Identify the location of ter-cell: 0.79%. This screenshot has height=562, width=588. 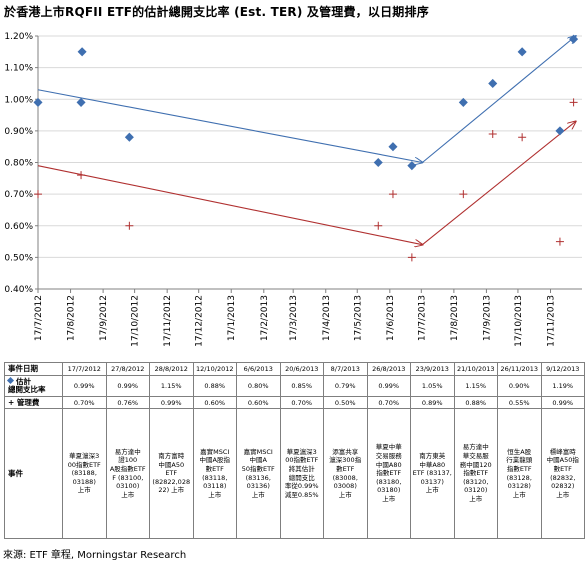
(345, 386).